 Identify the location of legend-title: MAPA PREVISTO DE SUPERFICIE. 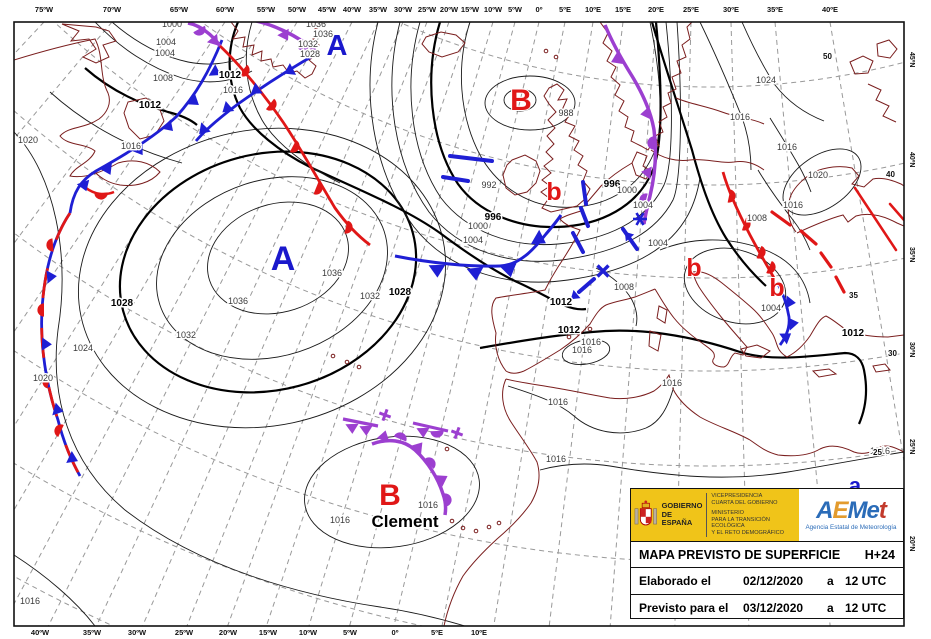
(740, 554).